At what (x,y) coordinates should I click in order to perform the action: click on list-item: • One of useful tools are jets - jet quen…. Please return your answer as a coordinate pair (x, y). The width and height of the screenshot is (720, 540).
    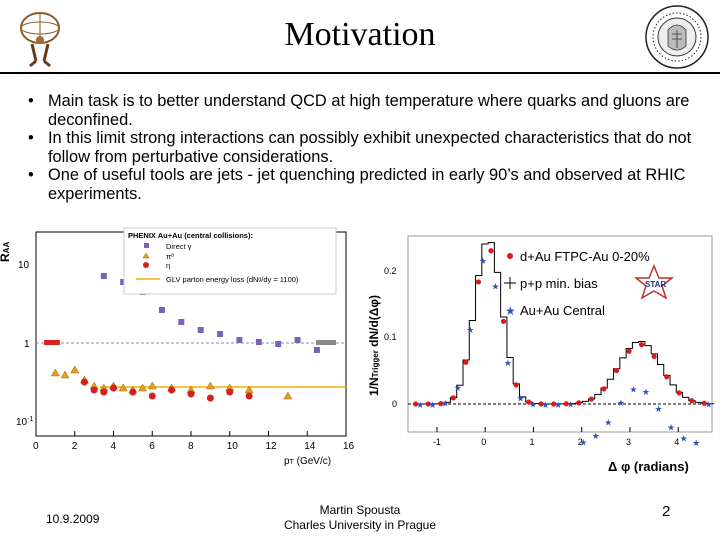
    Looking at the image, I should click on (360, 184).